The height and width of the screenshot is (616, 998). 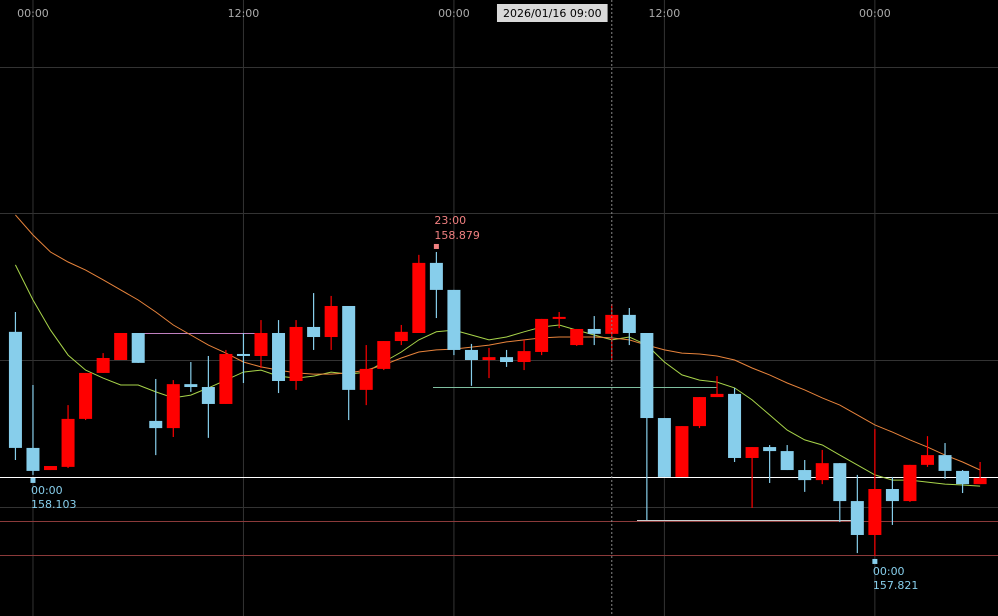 What do you see at coordinates (54, 504) in the screenshot?
I see `annotation-value: 158.103` at bounding box center [54, 504].